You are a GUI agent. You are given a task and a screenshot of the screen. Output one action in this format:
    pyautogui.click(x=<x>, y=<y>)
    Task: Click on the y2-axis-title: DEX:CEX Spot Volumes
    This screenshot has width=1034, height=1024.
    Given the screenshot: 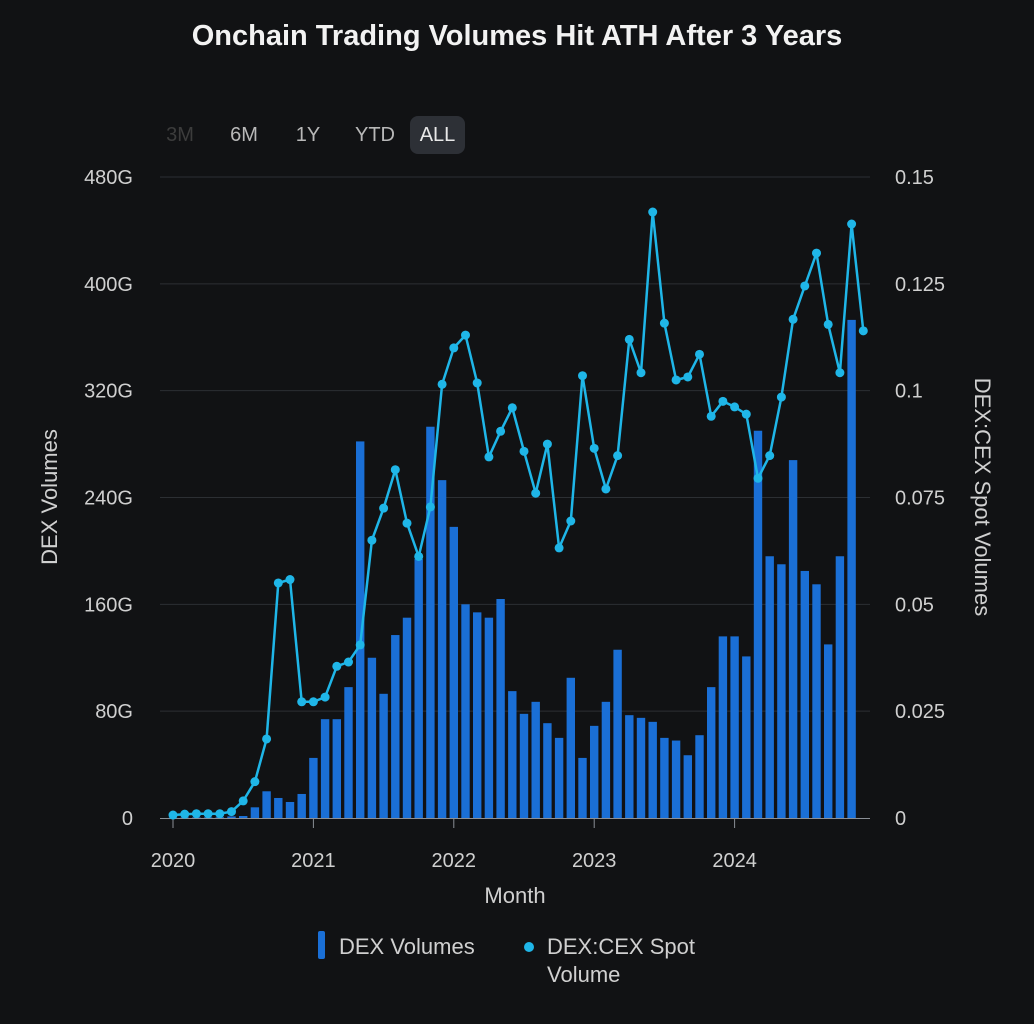 What is the action you would take?
    pyautogui.click(x=982, y=497)
    